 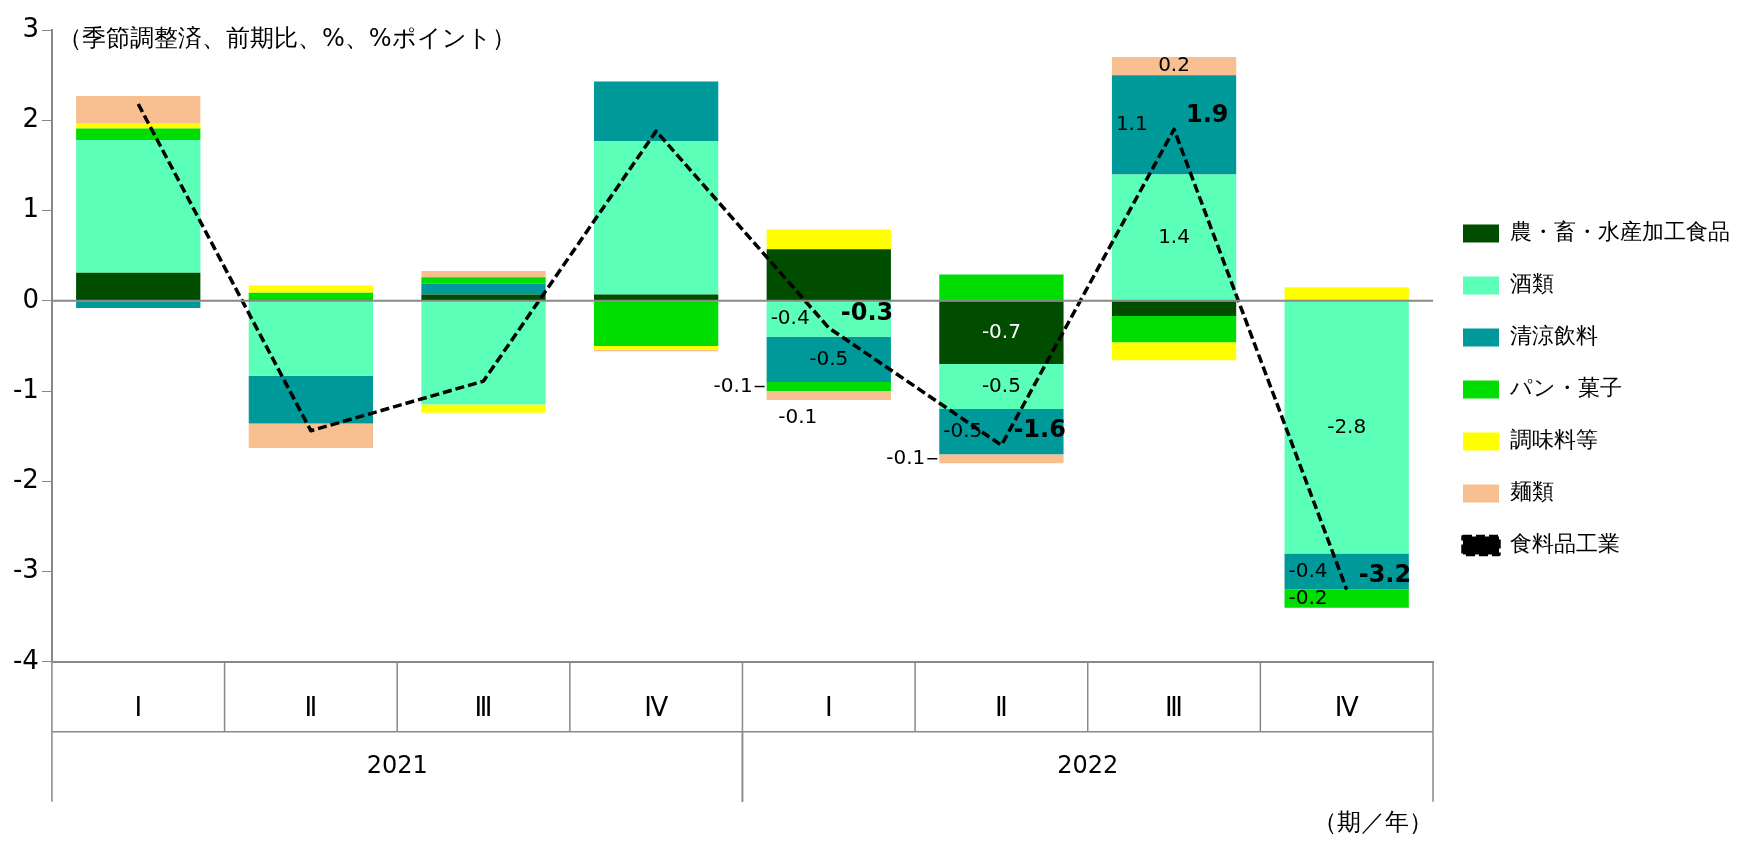 I want to click on text: 2022, so click(x=1088, y=765).